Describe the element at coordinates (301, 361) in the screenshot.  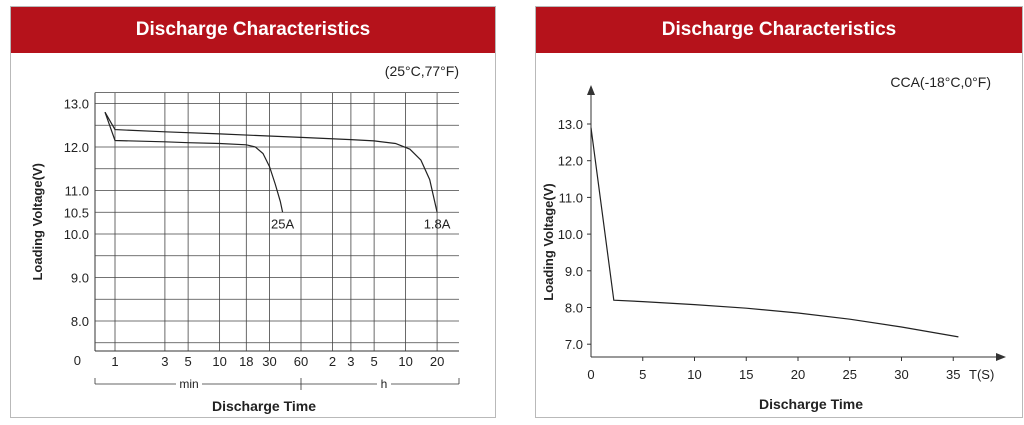
I see `x-tick-label: 60` at that location.